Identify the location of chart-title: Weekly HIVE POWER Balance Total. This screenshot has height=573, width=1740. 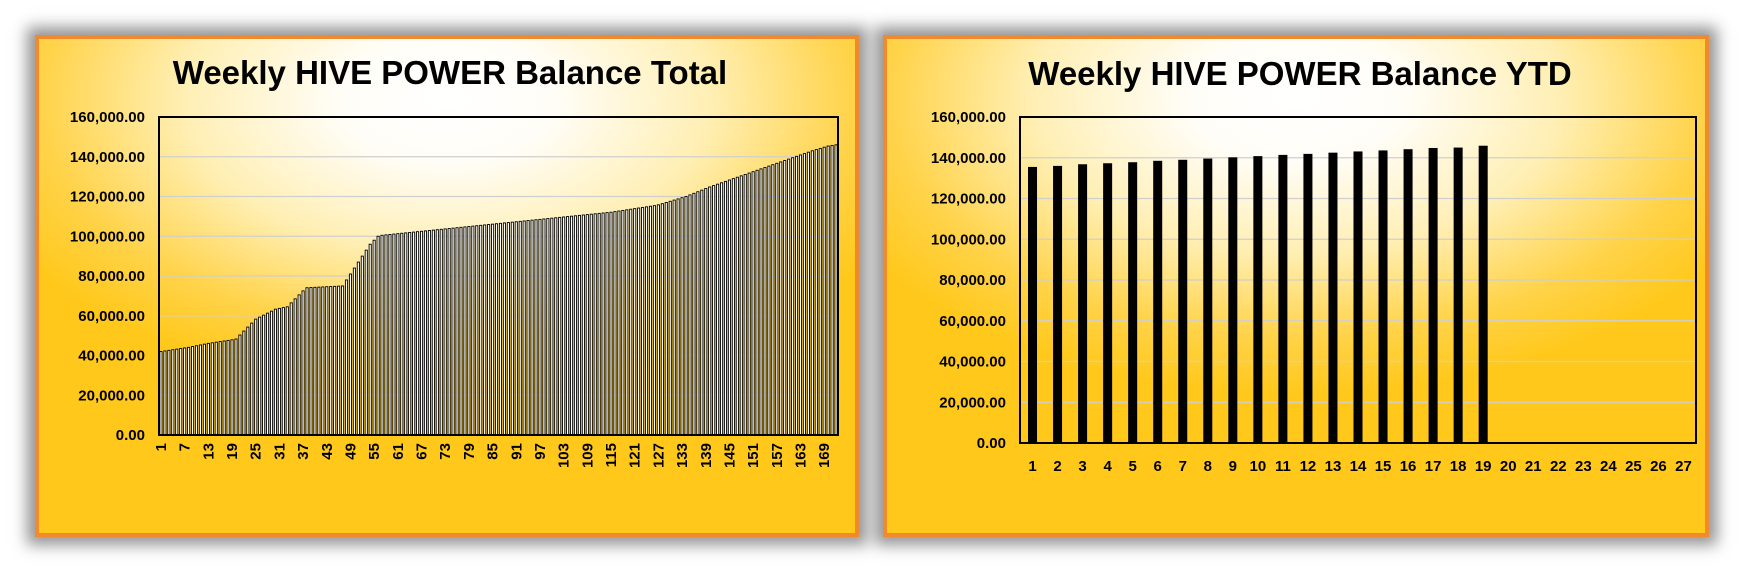
(450, 72).